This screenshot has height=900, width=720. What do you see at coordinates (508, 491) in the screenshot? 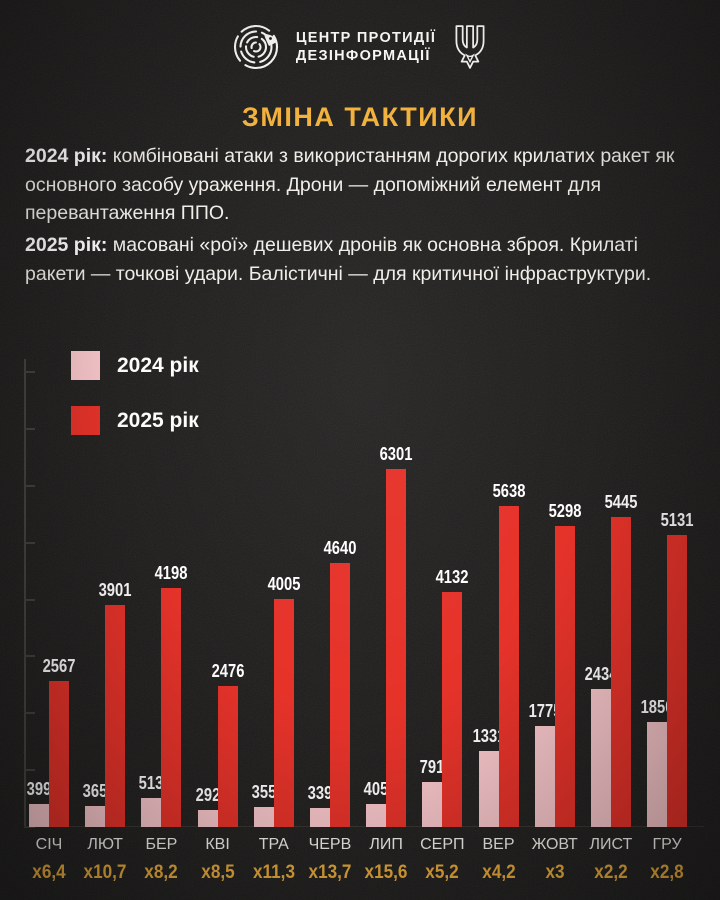
I see `value-label: 5638` at bounding box center [508, 491].